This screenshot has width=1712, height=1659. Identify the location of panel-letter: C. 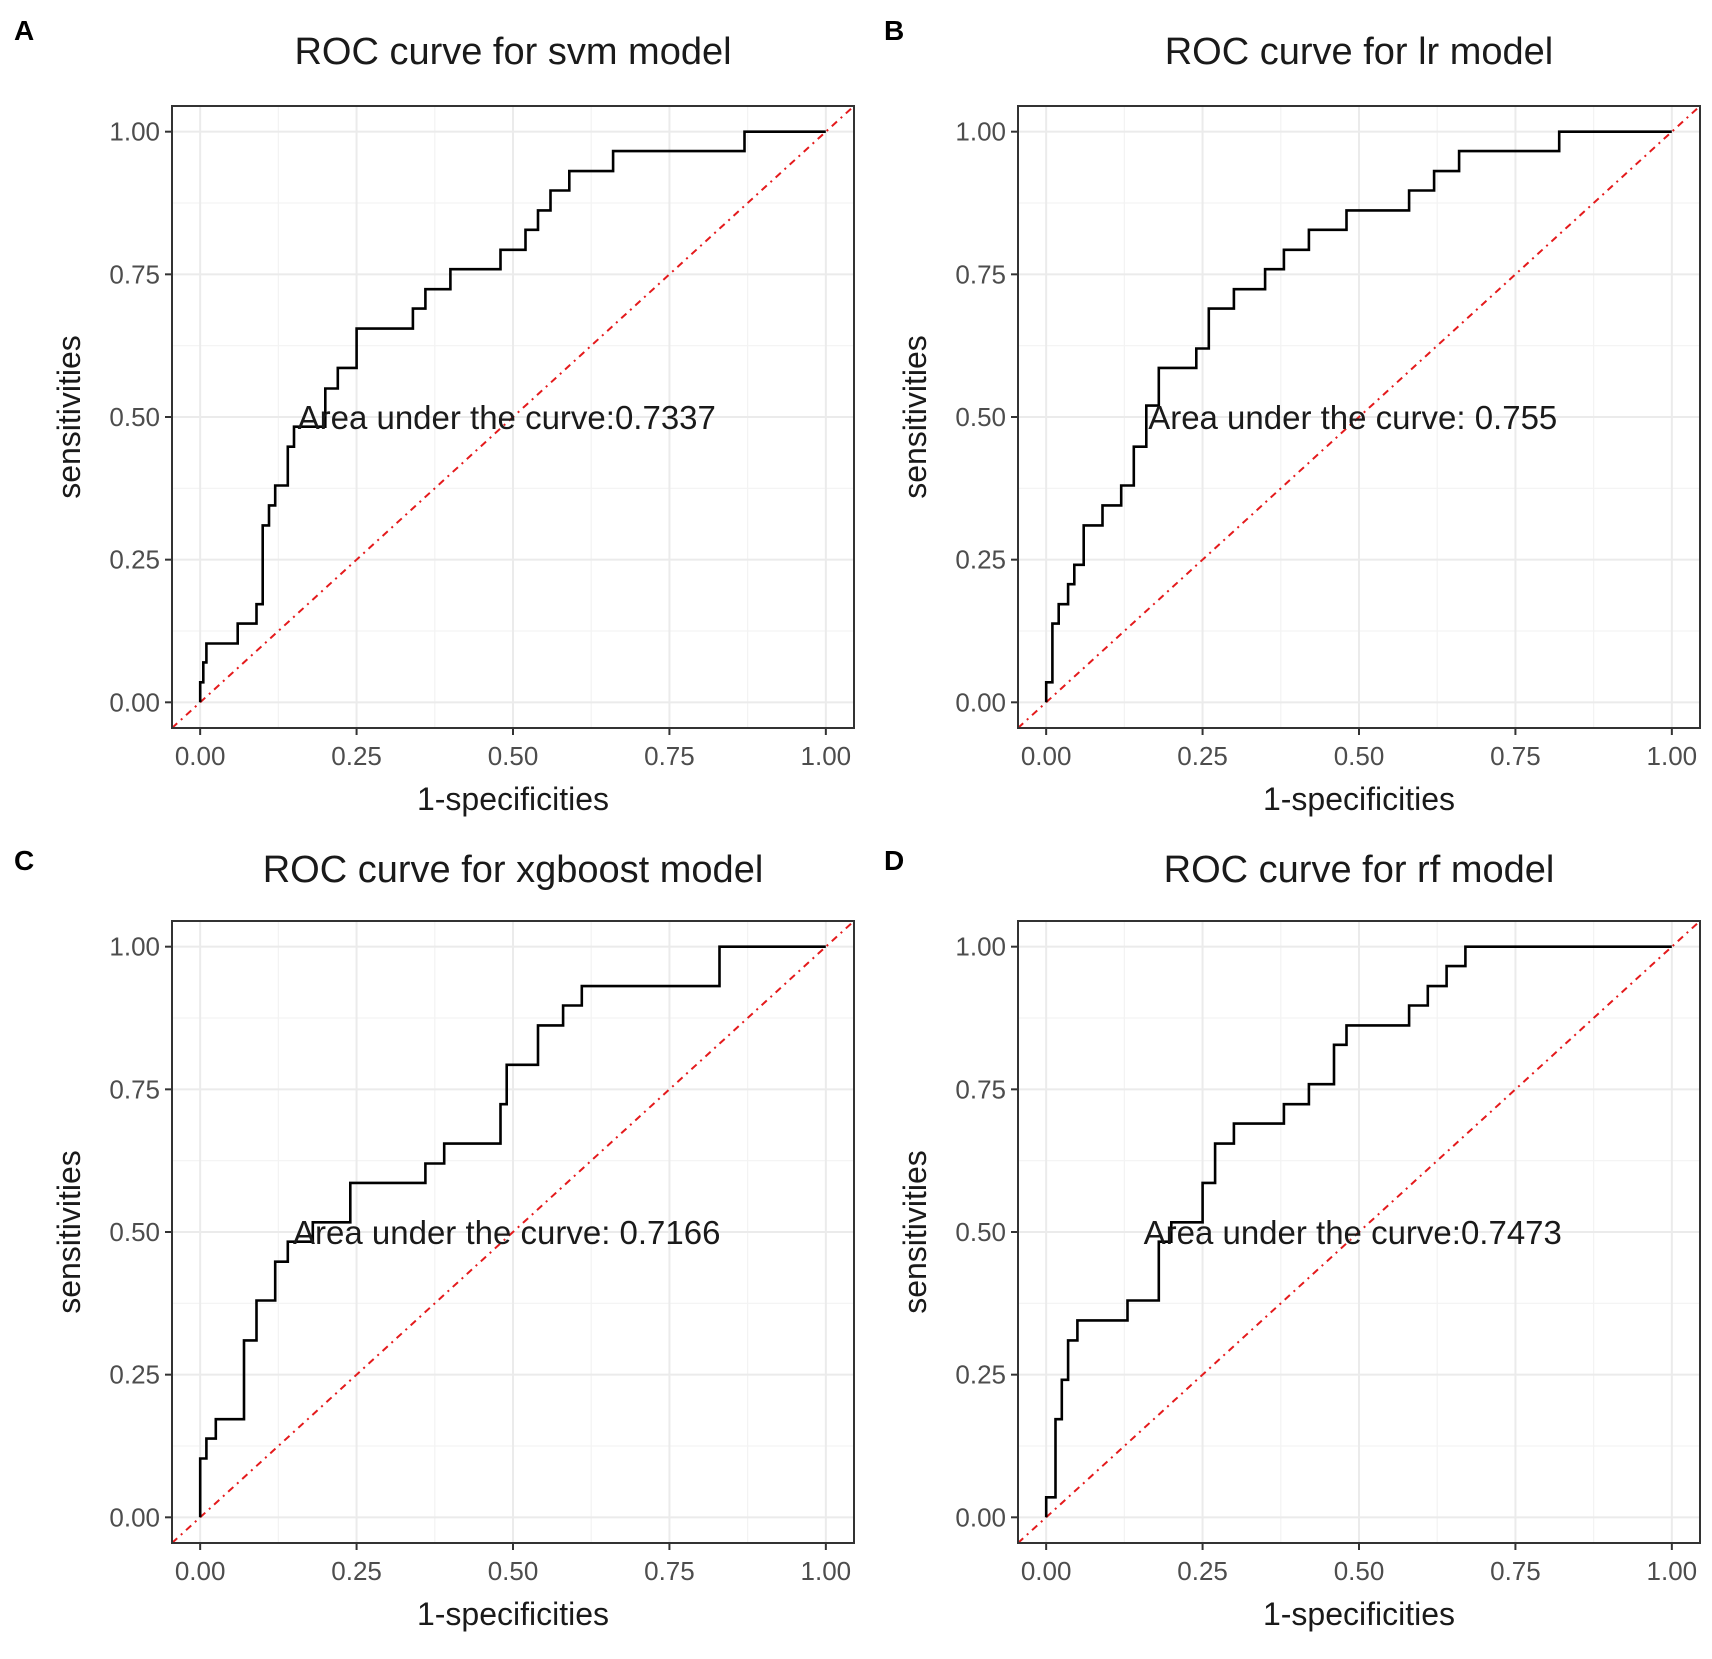
(24, 860).